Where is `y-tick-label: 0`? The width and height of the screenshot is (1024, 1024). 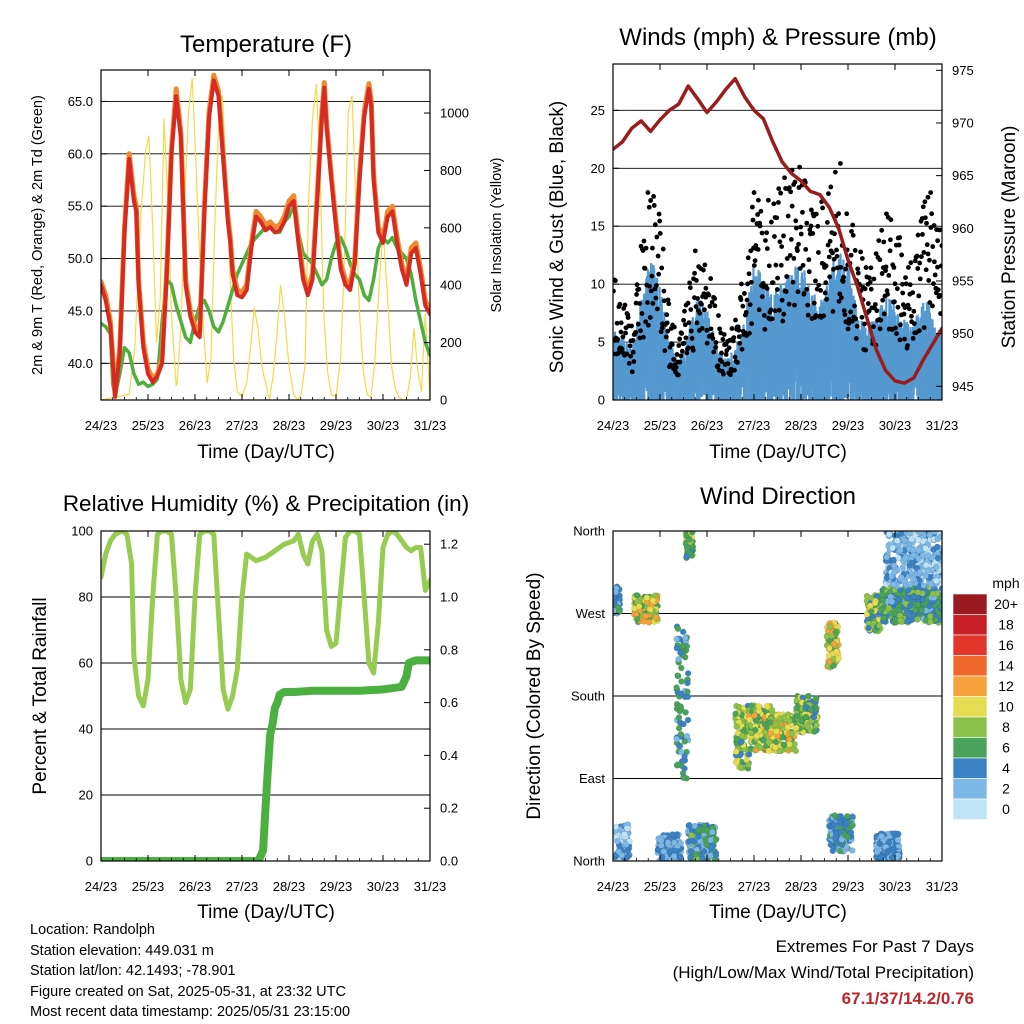
y-tick-label: 0 is located at coordinates (89, 861).